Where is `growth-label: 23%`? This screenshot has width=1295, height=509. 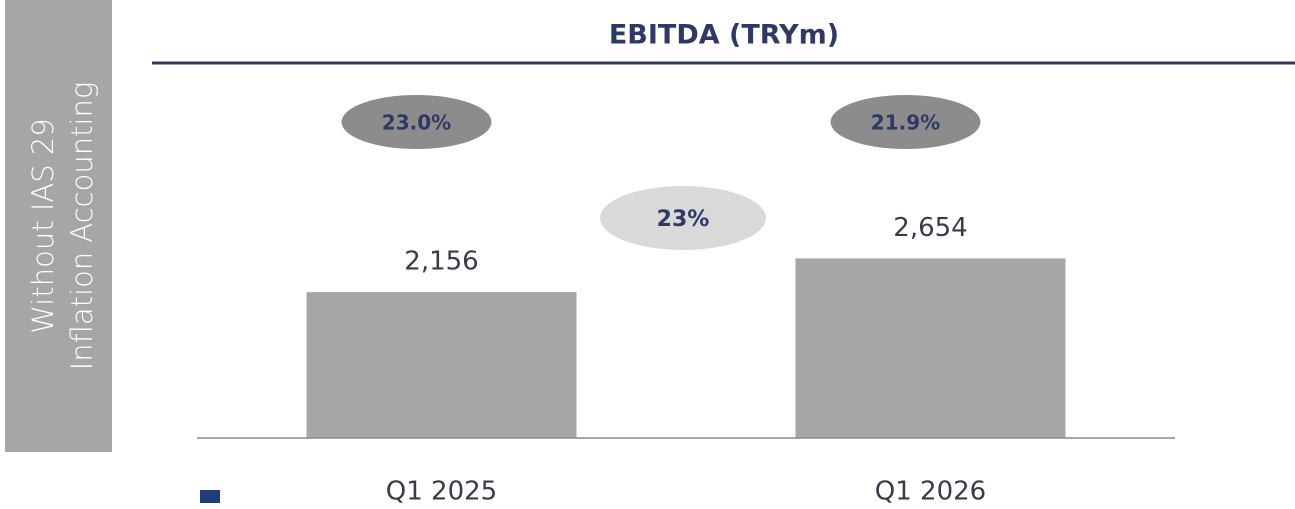 growth-label: 23% is located at coordinates (683, 219).